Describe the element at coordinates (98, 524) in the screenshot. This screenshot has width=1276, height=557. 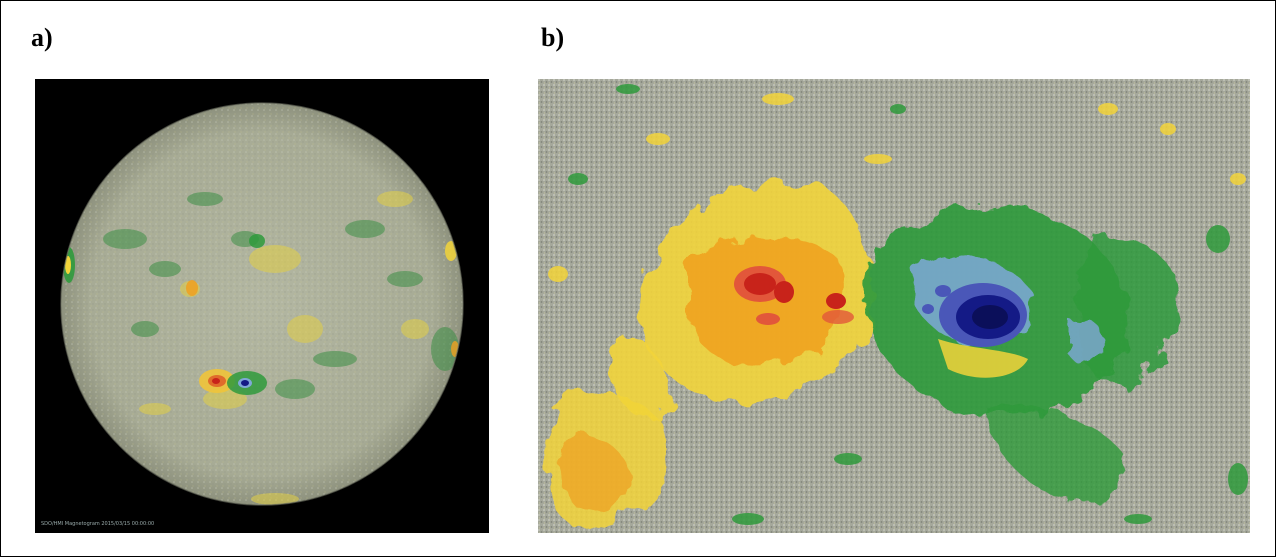
I see `magnetogram-caption: SDO/HMI Magnetogram 2015/03/15 00:00:00` at that location.